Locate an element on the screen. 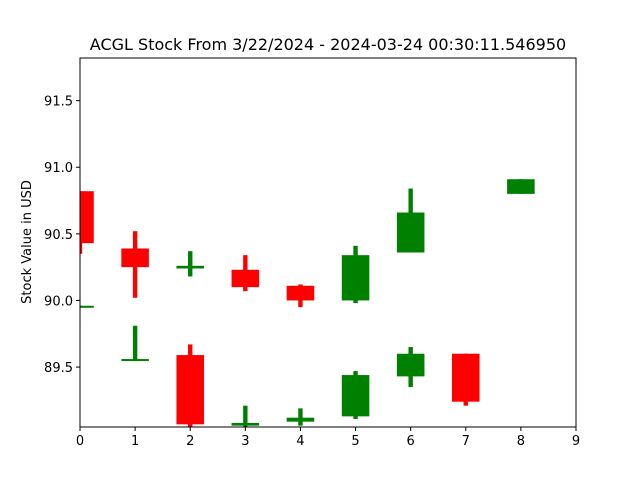 Image resolution: width=640 pixels, height=480 pixels. y-tick-label: 90.5 is located at coordinates (58, 235).